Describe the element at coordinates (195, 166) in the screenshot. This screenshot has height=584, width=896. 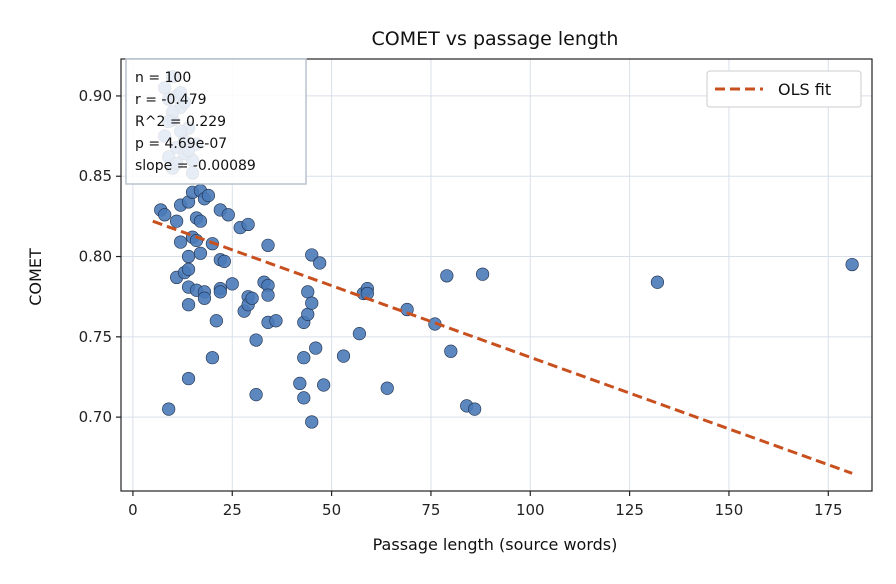
I see `stat-slope: slope = -0.00089` at that location.